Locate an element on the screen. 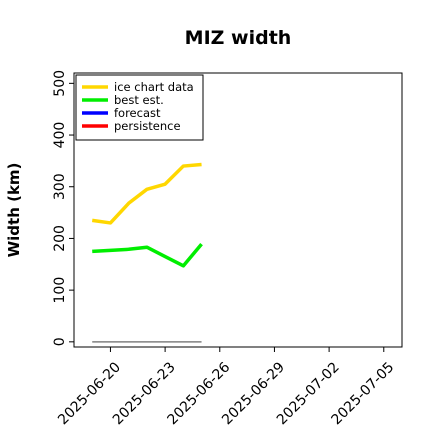  y-tick-label-0: 0 is located at coordinates (60, 341).